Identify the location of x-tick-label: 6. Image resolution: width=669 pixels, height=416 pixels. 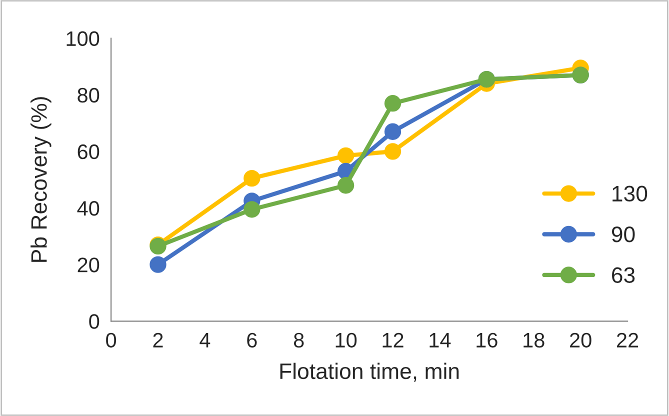
(252, 340).